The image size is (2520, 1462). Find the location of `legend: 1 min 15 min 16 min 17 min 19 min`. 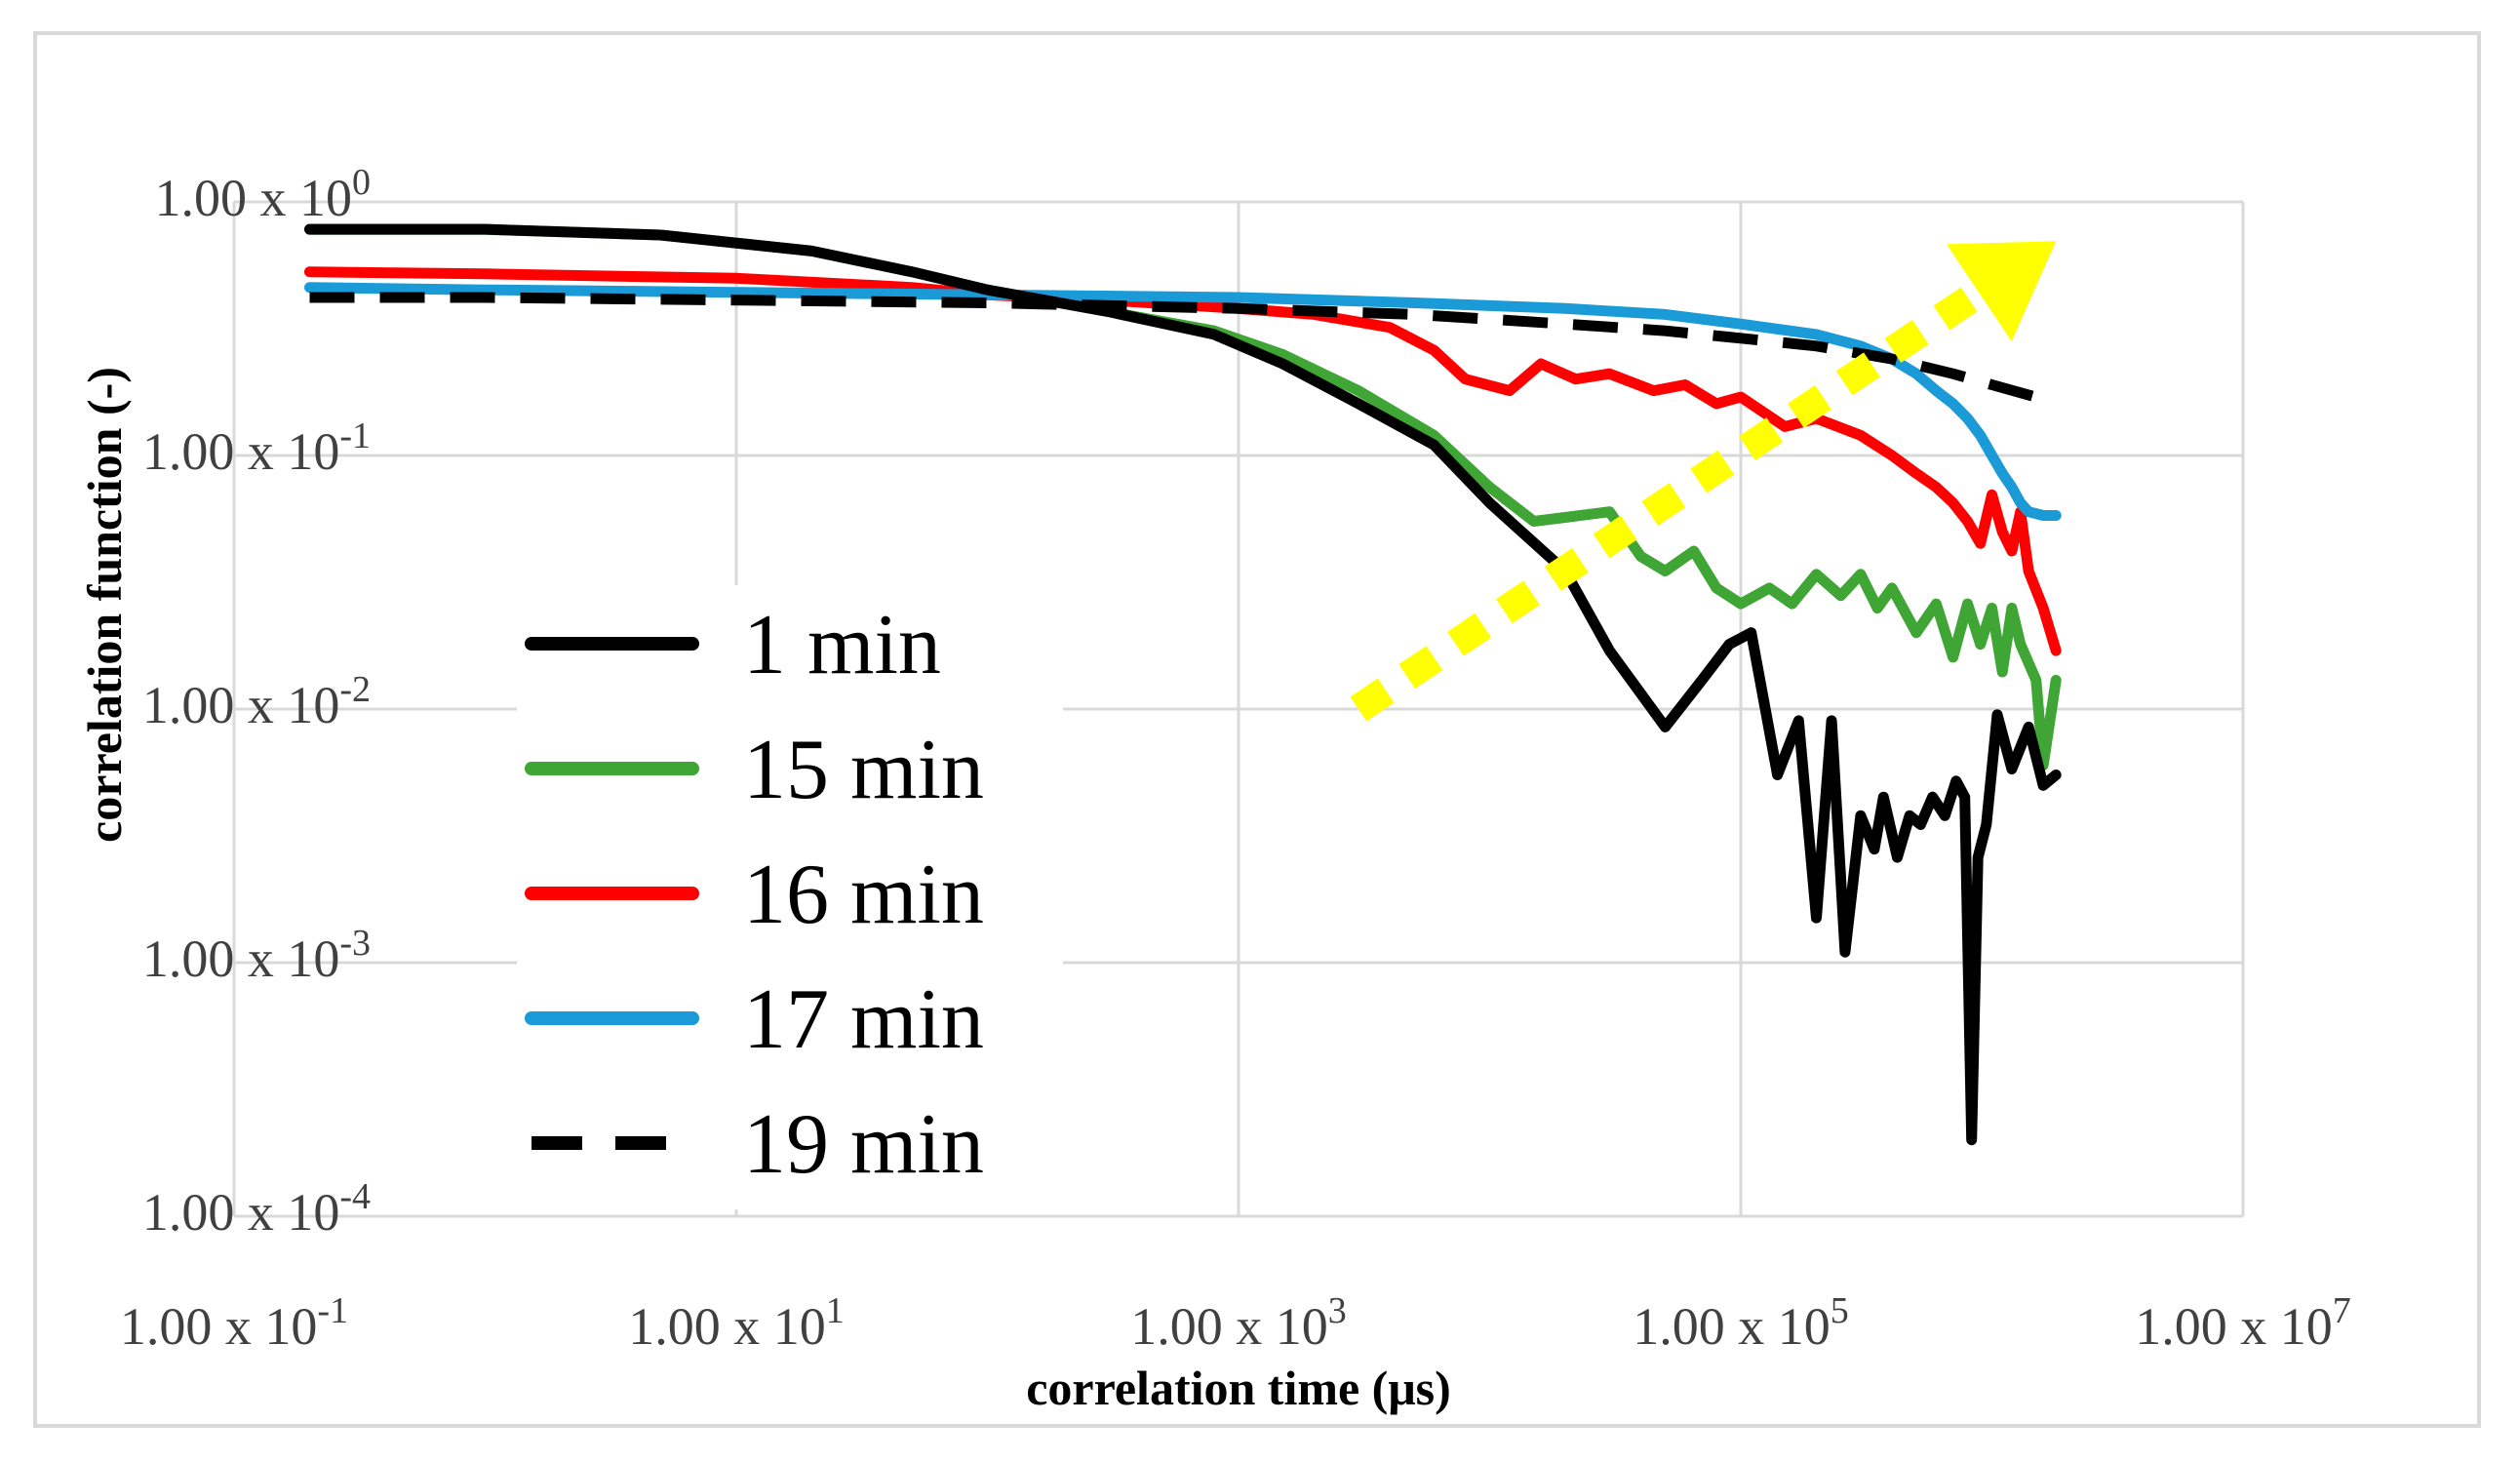

legend: 1 min 15 min 16 min 17 min 19 min is located at coordinates (790, 897).